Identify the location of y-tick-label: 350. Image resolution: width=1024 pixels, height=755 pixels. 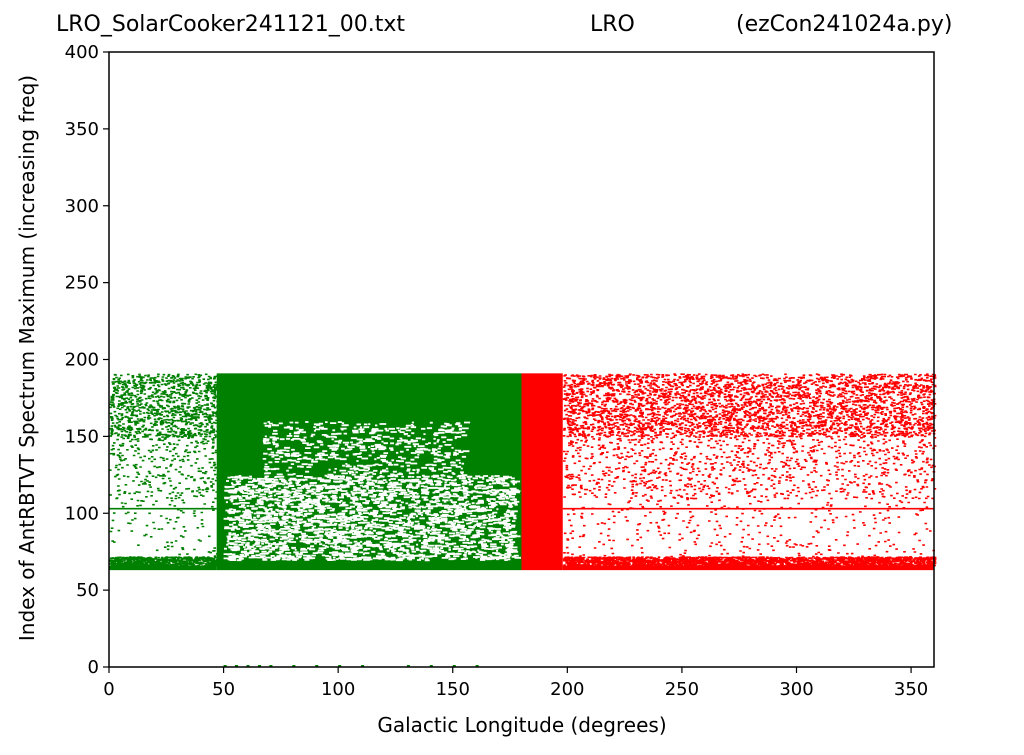
(82, 129).